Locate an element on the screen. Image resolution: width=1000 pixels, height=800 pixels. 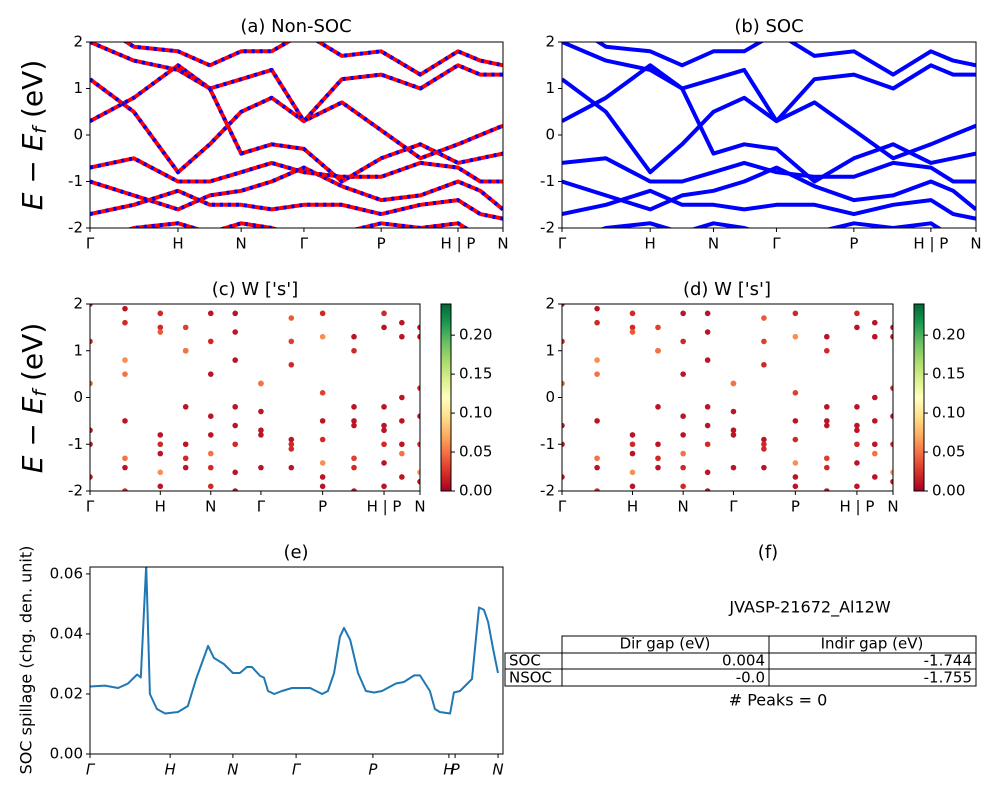
table-cell: 0.004 is located at coordinates (743, 661).